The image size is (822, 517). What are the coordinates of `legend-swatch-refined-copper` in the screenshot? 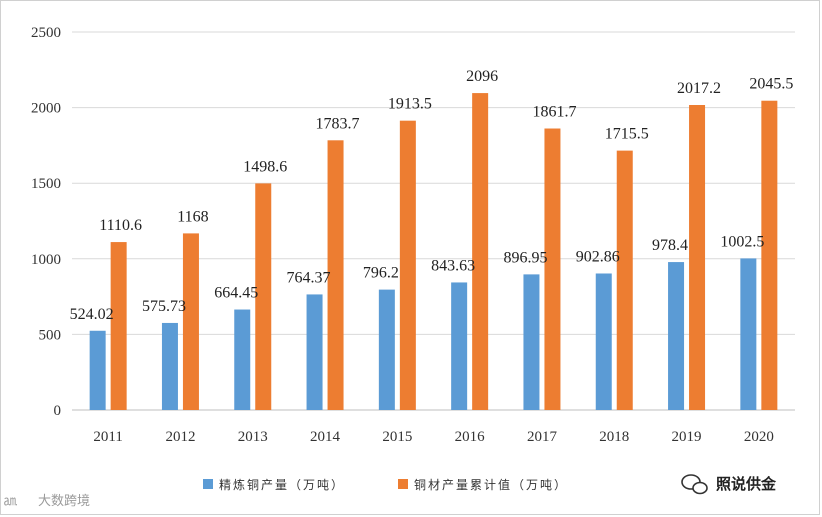 It's located at (208, 484).